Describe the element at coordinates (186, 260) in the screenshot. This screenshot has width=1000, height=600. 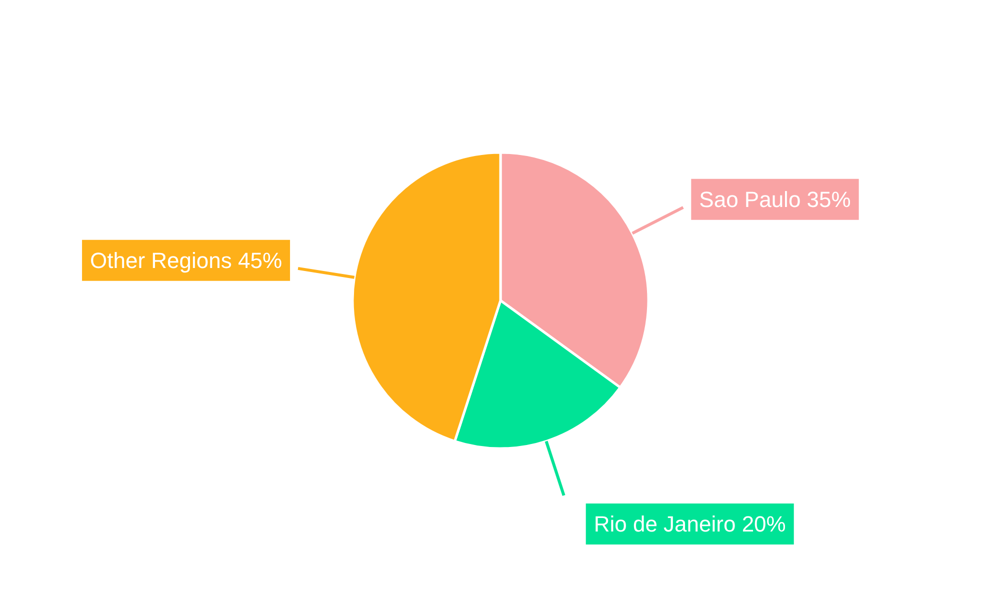
I see `slice-label: Other Regions 45%` at that location.